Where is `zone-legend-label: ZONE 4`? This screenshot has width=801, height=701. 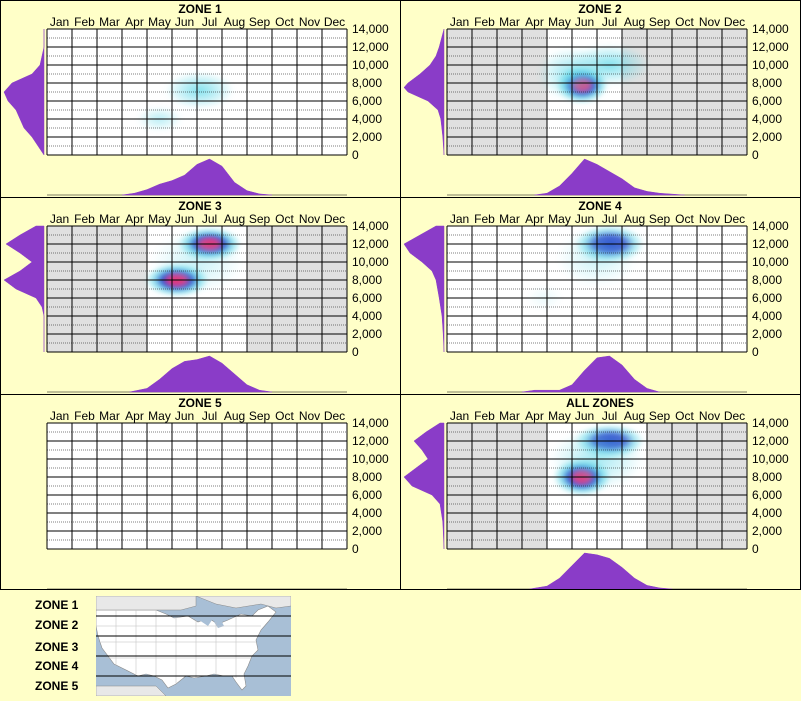 zone-legend-label: ZONE 4 is located at coordinates (57, 666).